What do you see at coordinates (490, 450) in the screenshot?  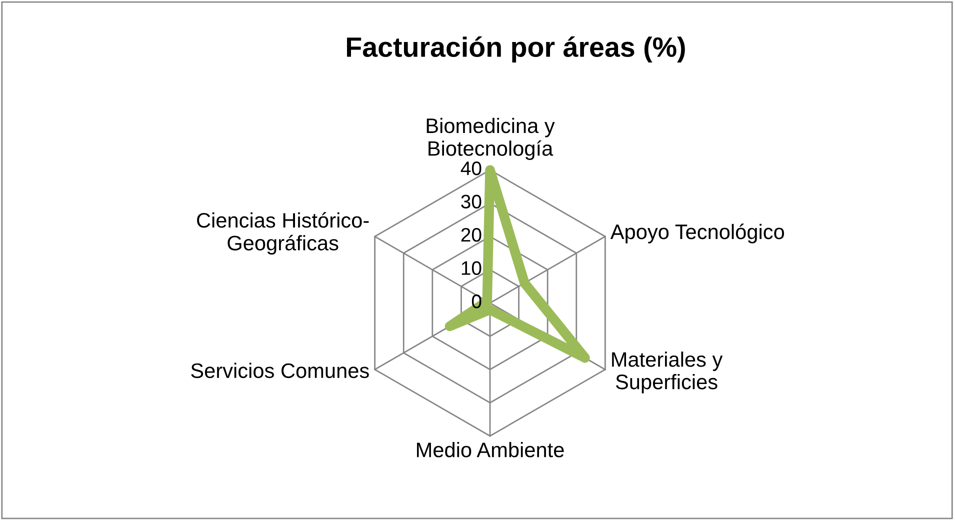 I see `spoke-label: Medio Ambiente` at bounding box center [490, 450].